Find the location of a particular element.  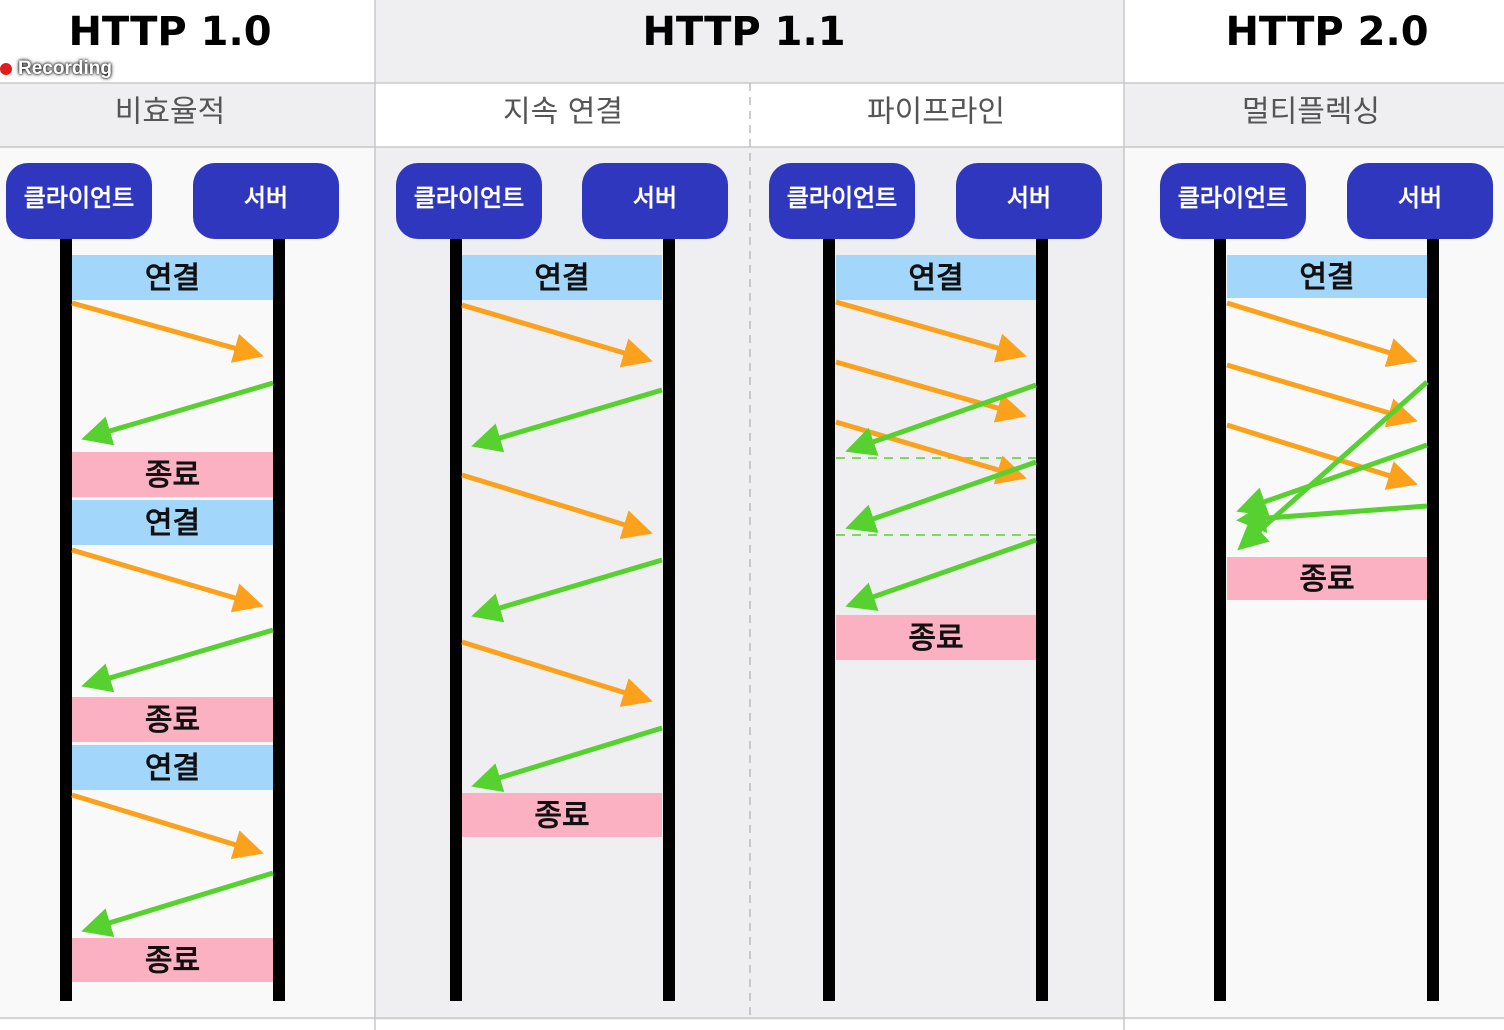

recording-dot-icon is located at coordinates (6, 69).